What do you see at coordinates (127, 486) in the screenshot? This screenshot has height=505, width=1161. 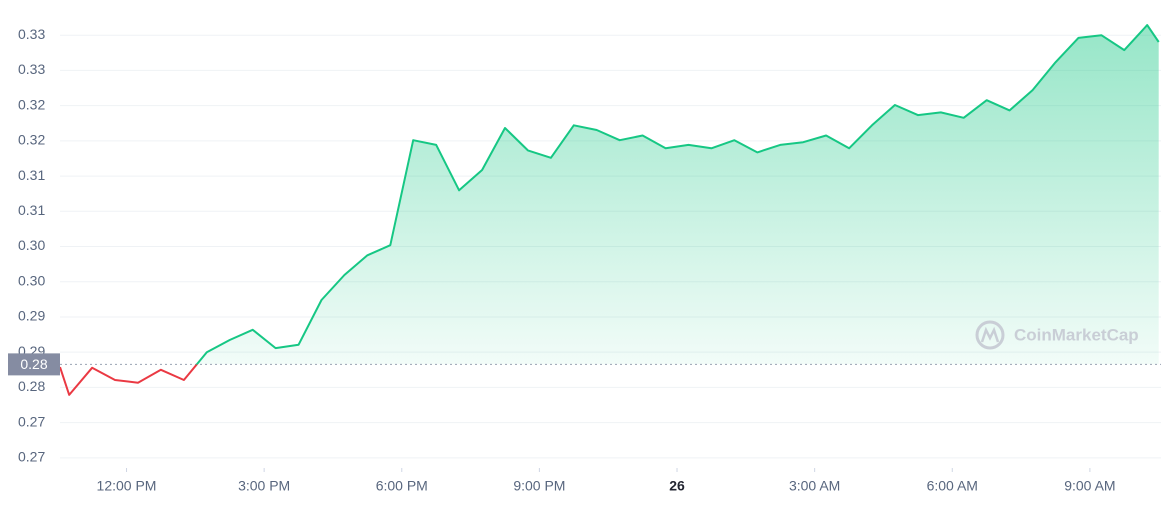 I see `x-tick-label: 12:00 PM` at bounding box center [127, 486].